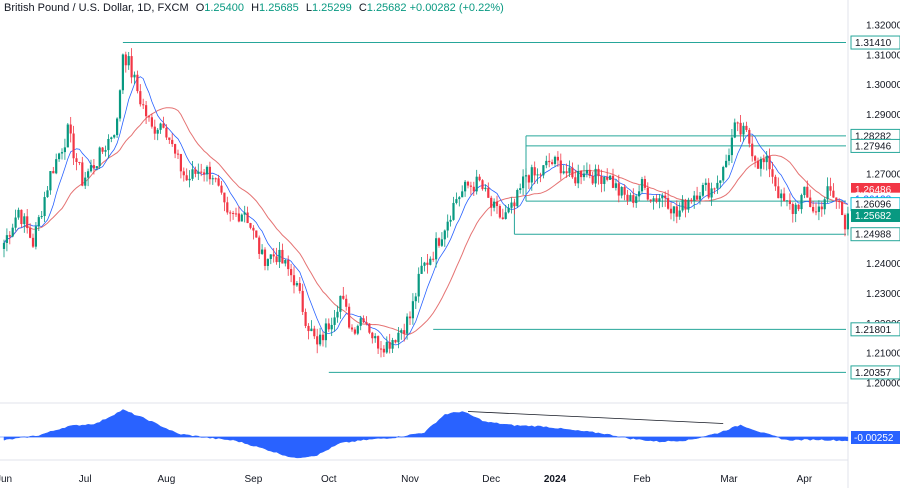 This screenshot has width=900, height=488. What do you see at coordinates (595, 417) in the screenshot?
I see `indicator-trendline` at bounding box center [595, 417].